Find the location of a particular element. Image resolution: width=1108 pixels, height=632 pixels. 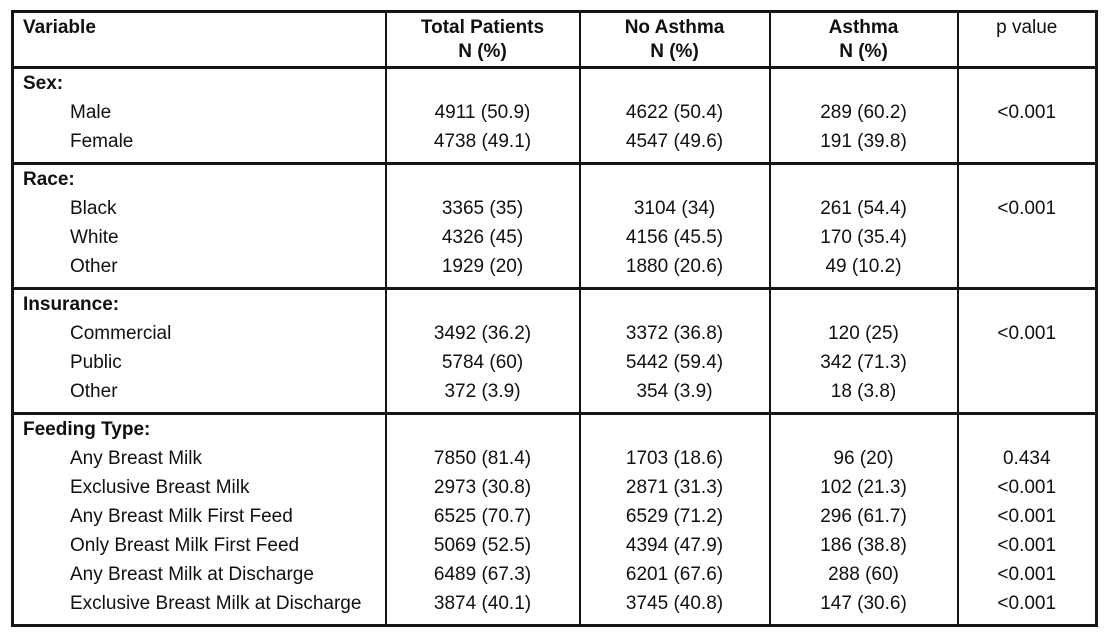

table-row: White 4326 (45) 4156 (45.5) 170 (35.4) is located at coordinates (555, 237).